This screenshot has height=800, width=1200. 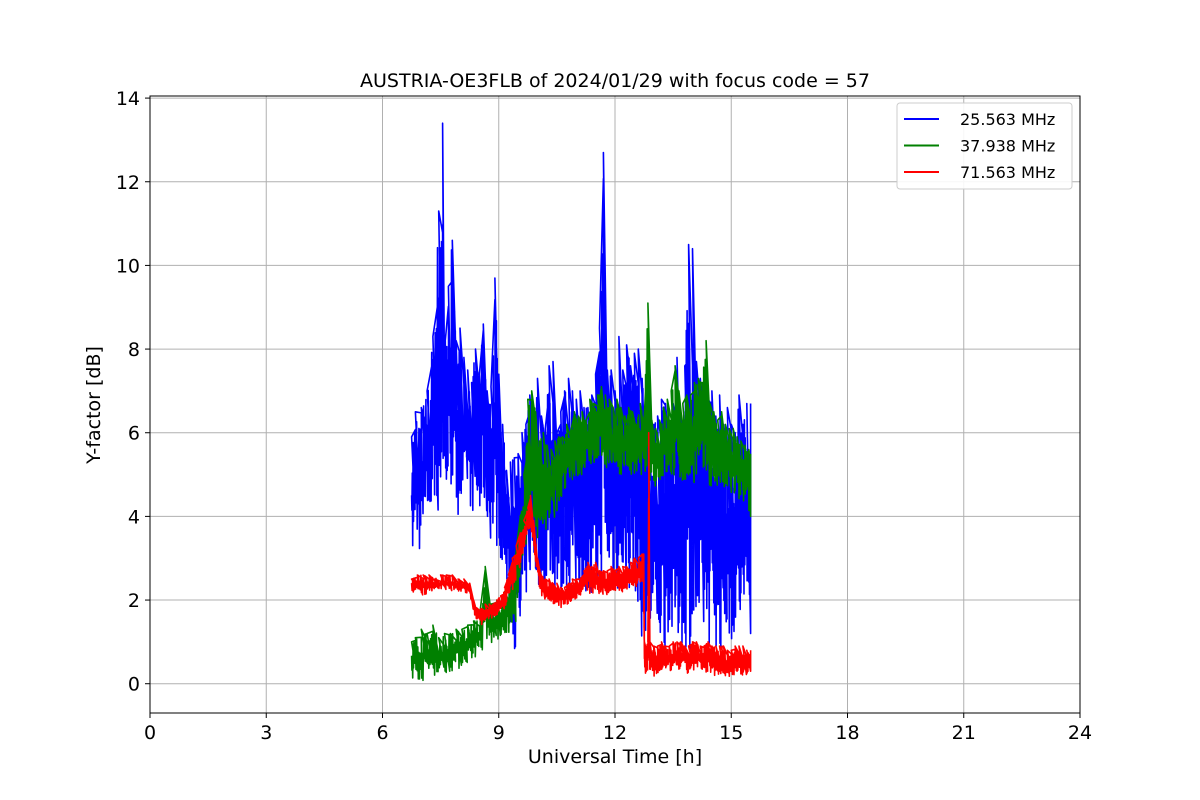 I want to click on x-axis-label: Universal Time [h], so click(x=615, y=757).